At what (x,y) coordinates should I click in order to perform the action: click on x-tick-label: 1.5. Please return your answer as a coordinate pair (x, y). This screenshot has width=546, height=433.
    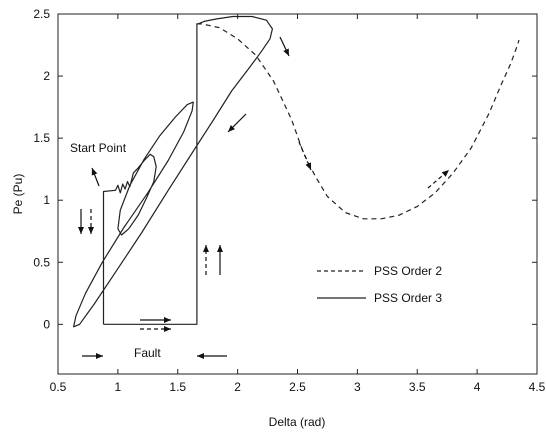
    Looking at the image, I should click on (177, 387).